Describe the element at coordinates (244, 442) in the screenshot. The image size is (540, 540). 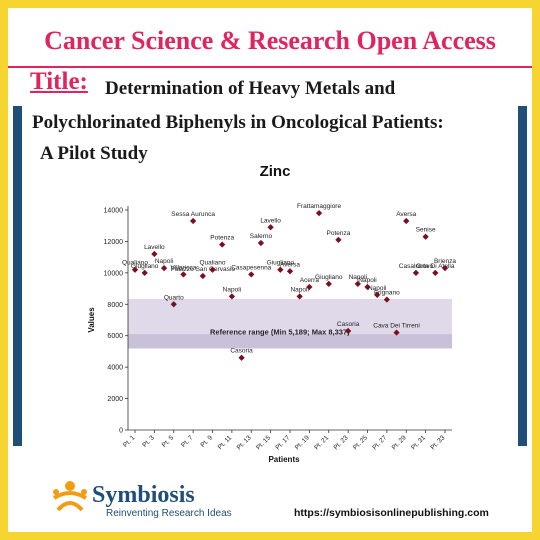
I see `x-tick-label: Pt. 13` at that location.